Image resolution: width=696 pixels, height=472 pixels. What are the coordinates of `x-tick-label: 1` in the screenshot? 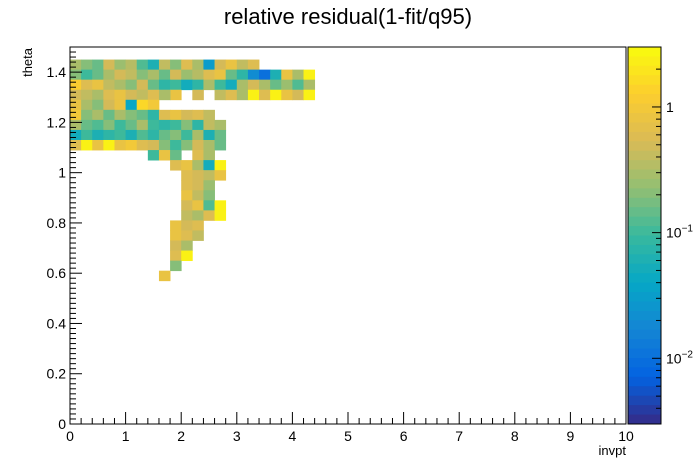 It's located at (126, 436).